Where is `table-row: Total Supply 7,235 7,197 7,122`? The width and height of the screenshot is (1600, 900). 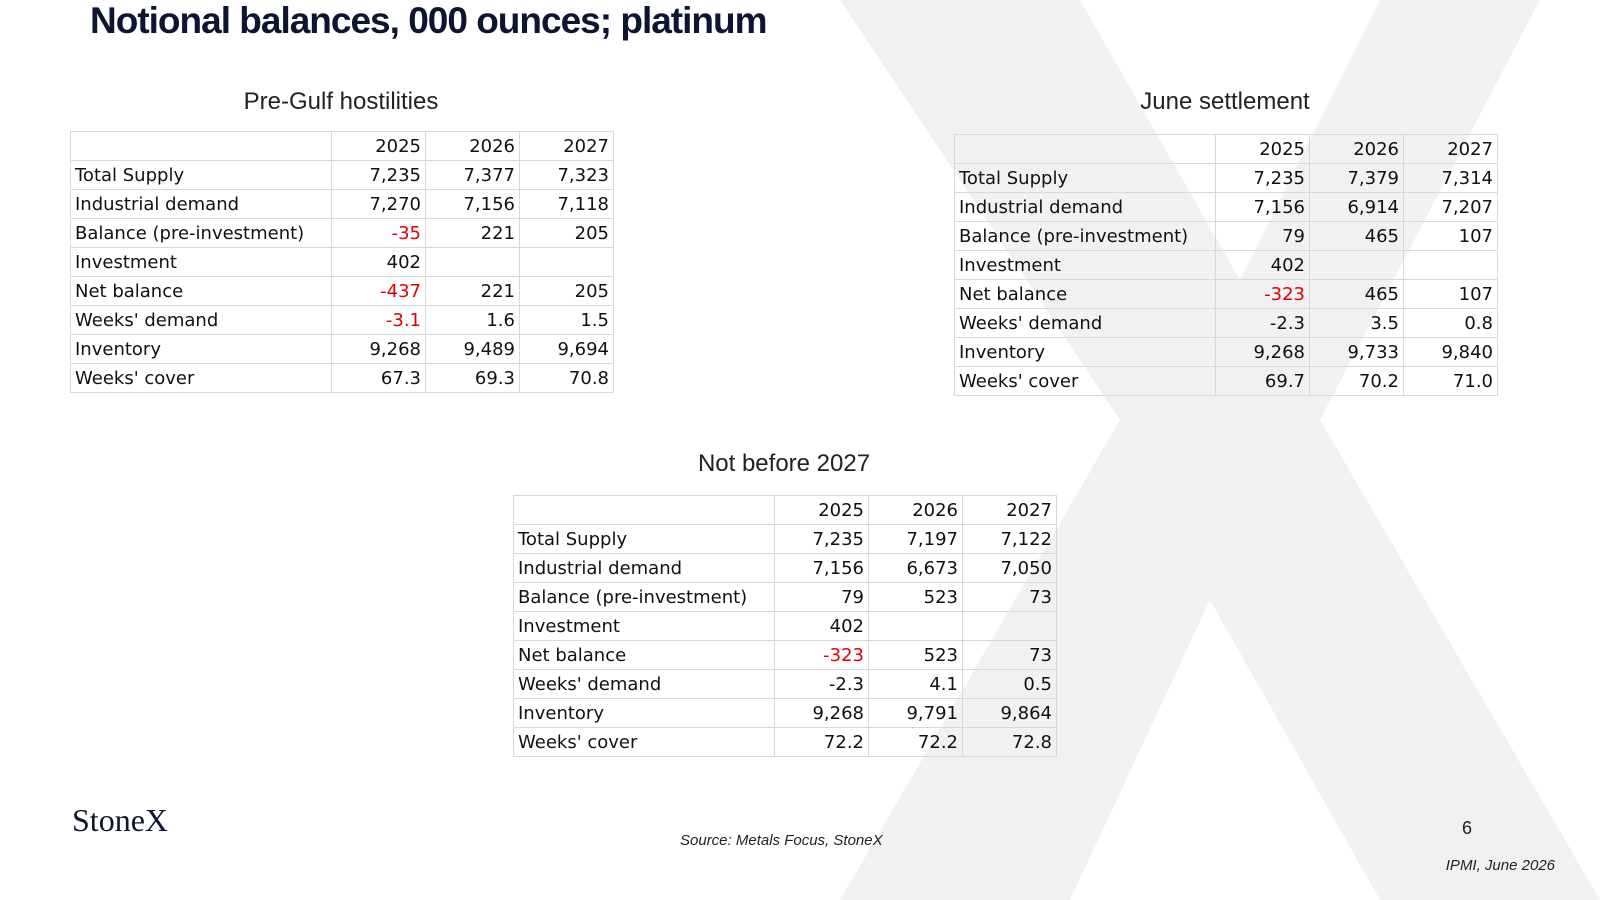
table-row: Total Supply 7,235 7,197 7,122 is located at coordinates (785, 539).